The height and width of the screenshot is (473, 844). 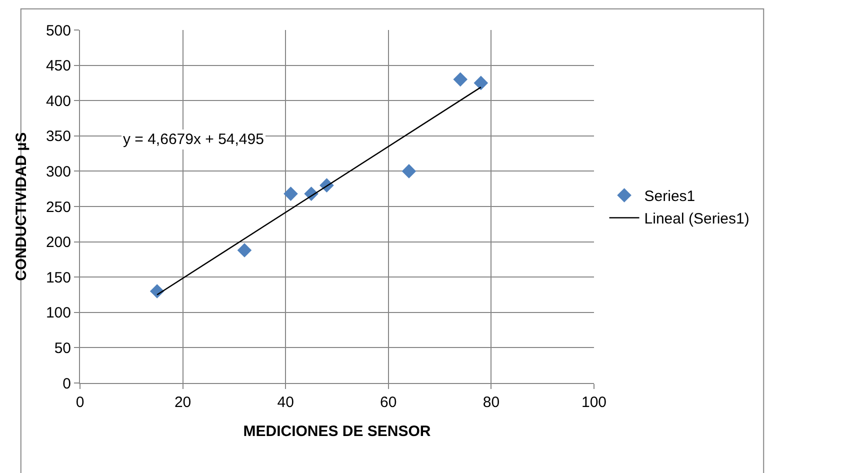 I want to click on x-tick-label: 80, so click(x=491, y=402).